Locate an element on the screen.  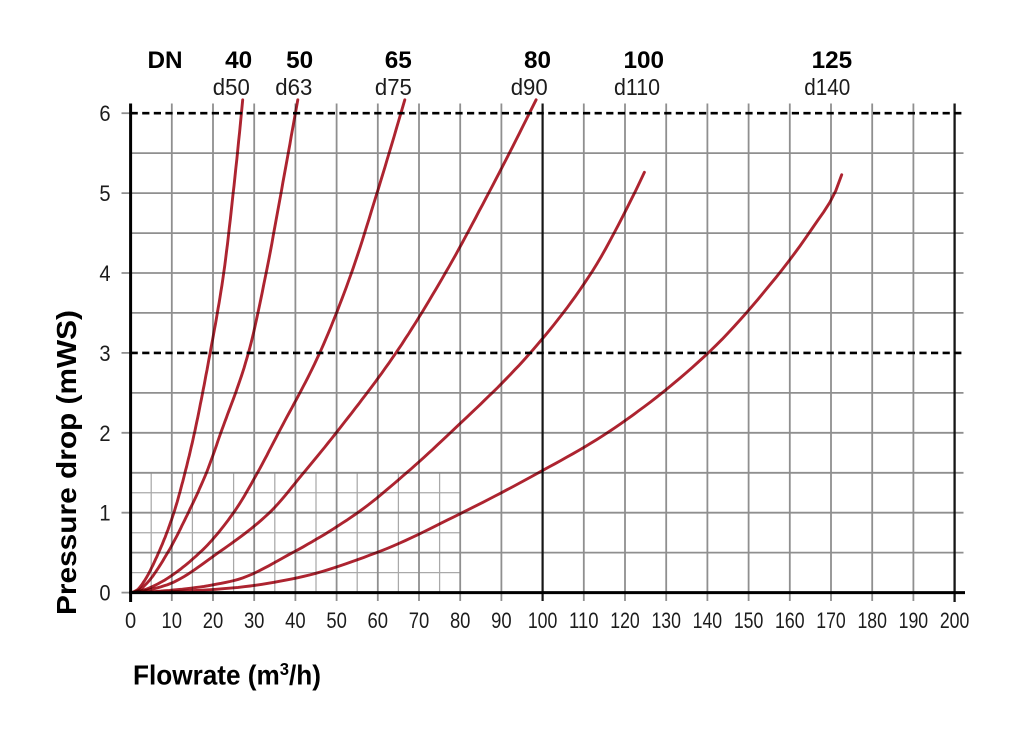
svg-text: 70 is located at coordinates (419, 620).